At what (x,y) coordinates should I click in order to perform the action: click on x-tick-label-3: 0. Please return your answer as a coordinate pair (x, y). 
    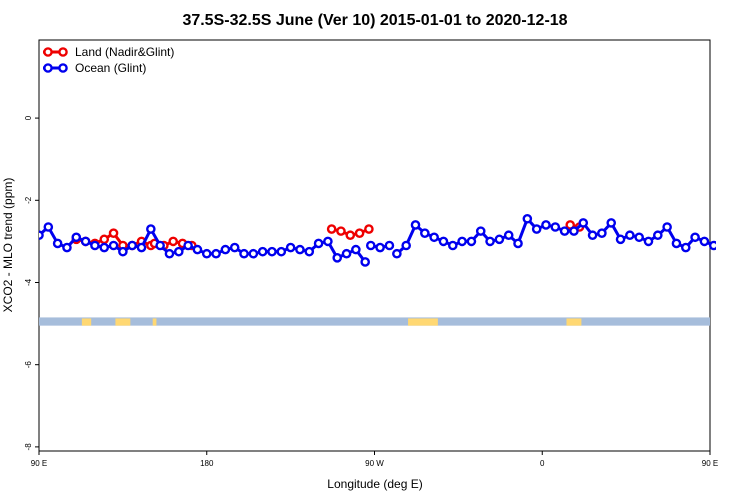
    Looking at the image, I should click on (542, 463).